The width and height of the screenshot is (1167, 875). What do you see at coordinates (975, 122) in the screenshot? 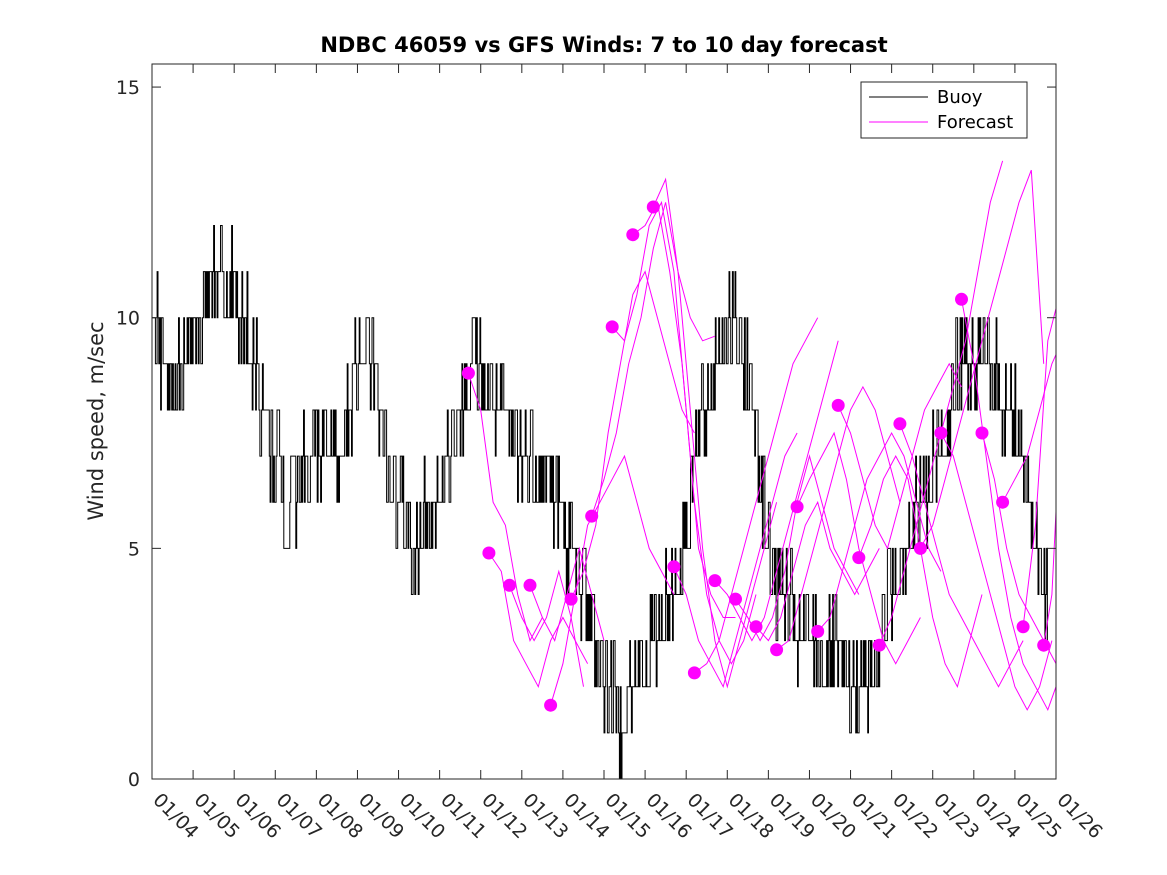
I see `legend-forecast-label: Forecast` at bounding box center [975, 122].